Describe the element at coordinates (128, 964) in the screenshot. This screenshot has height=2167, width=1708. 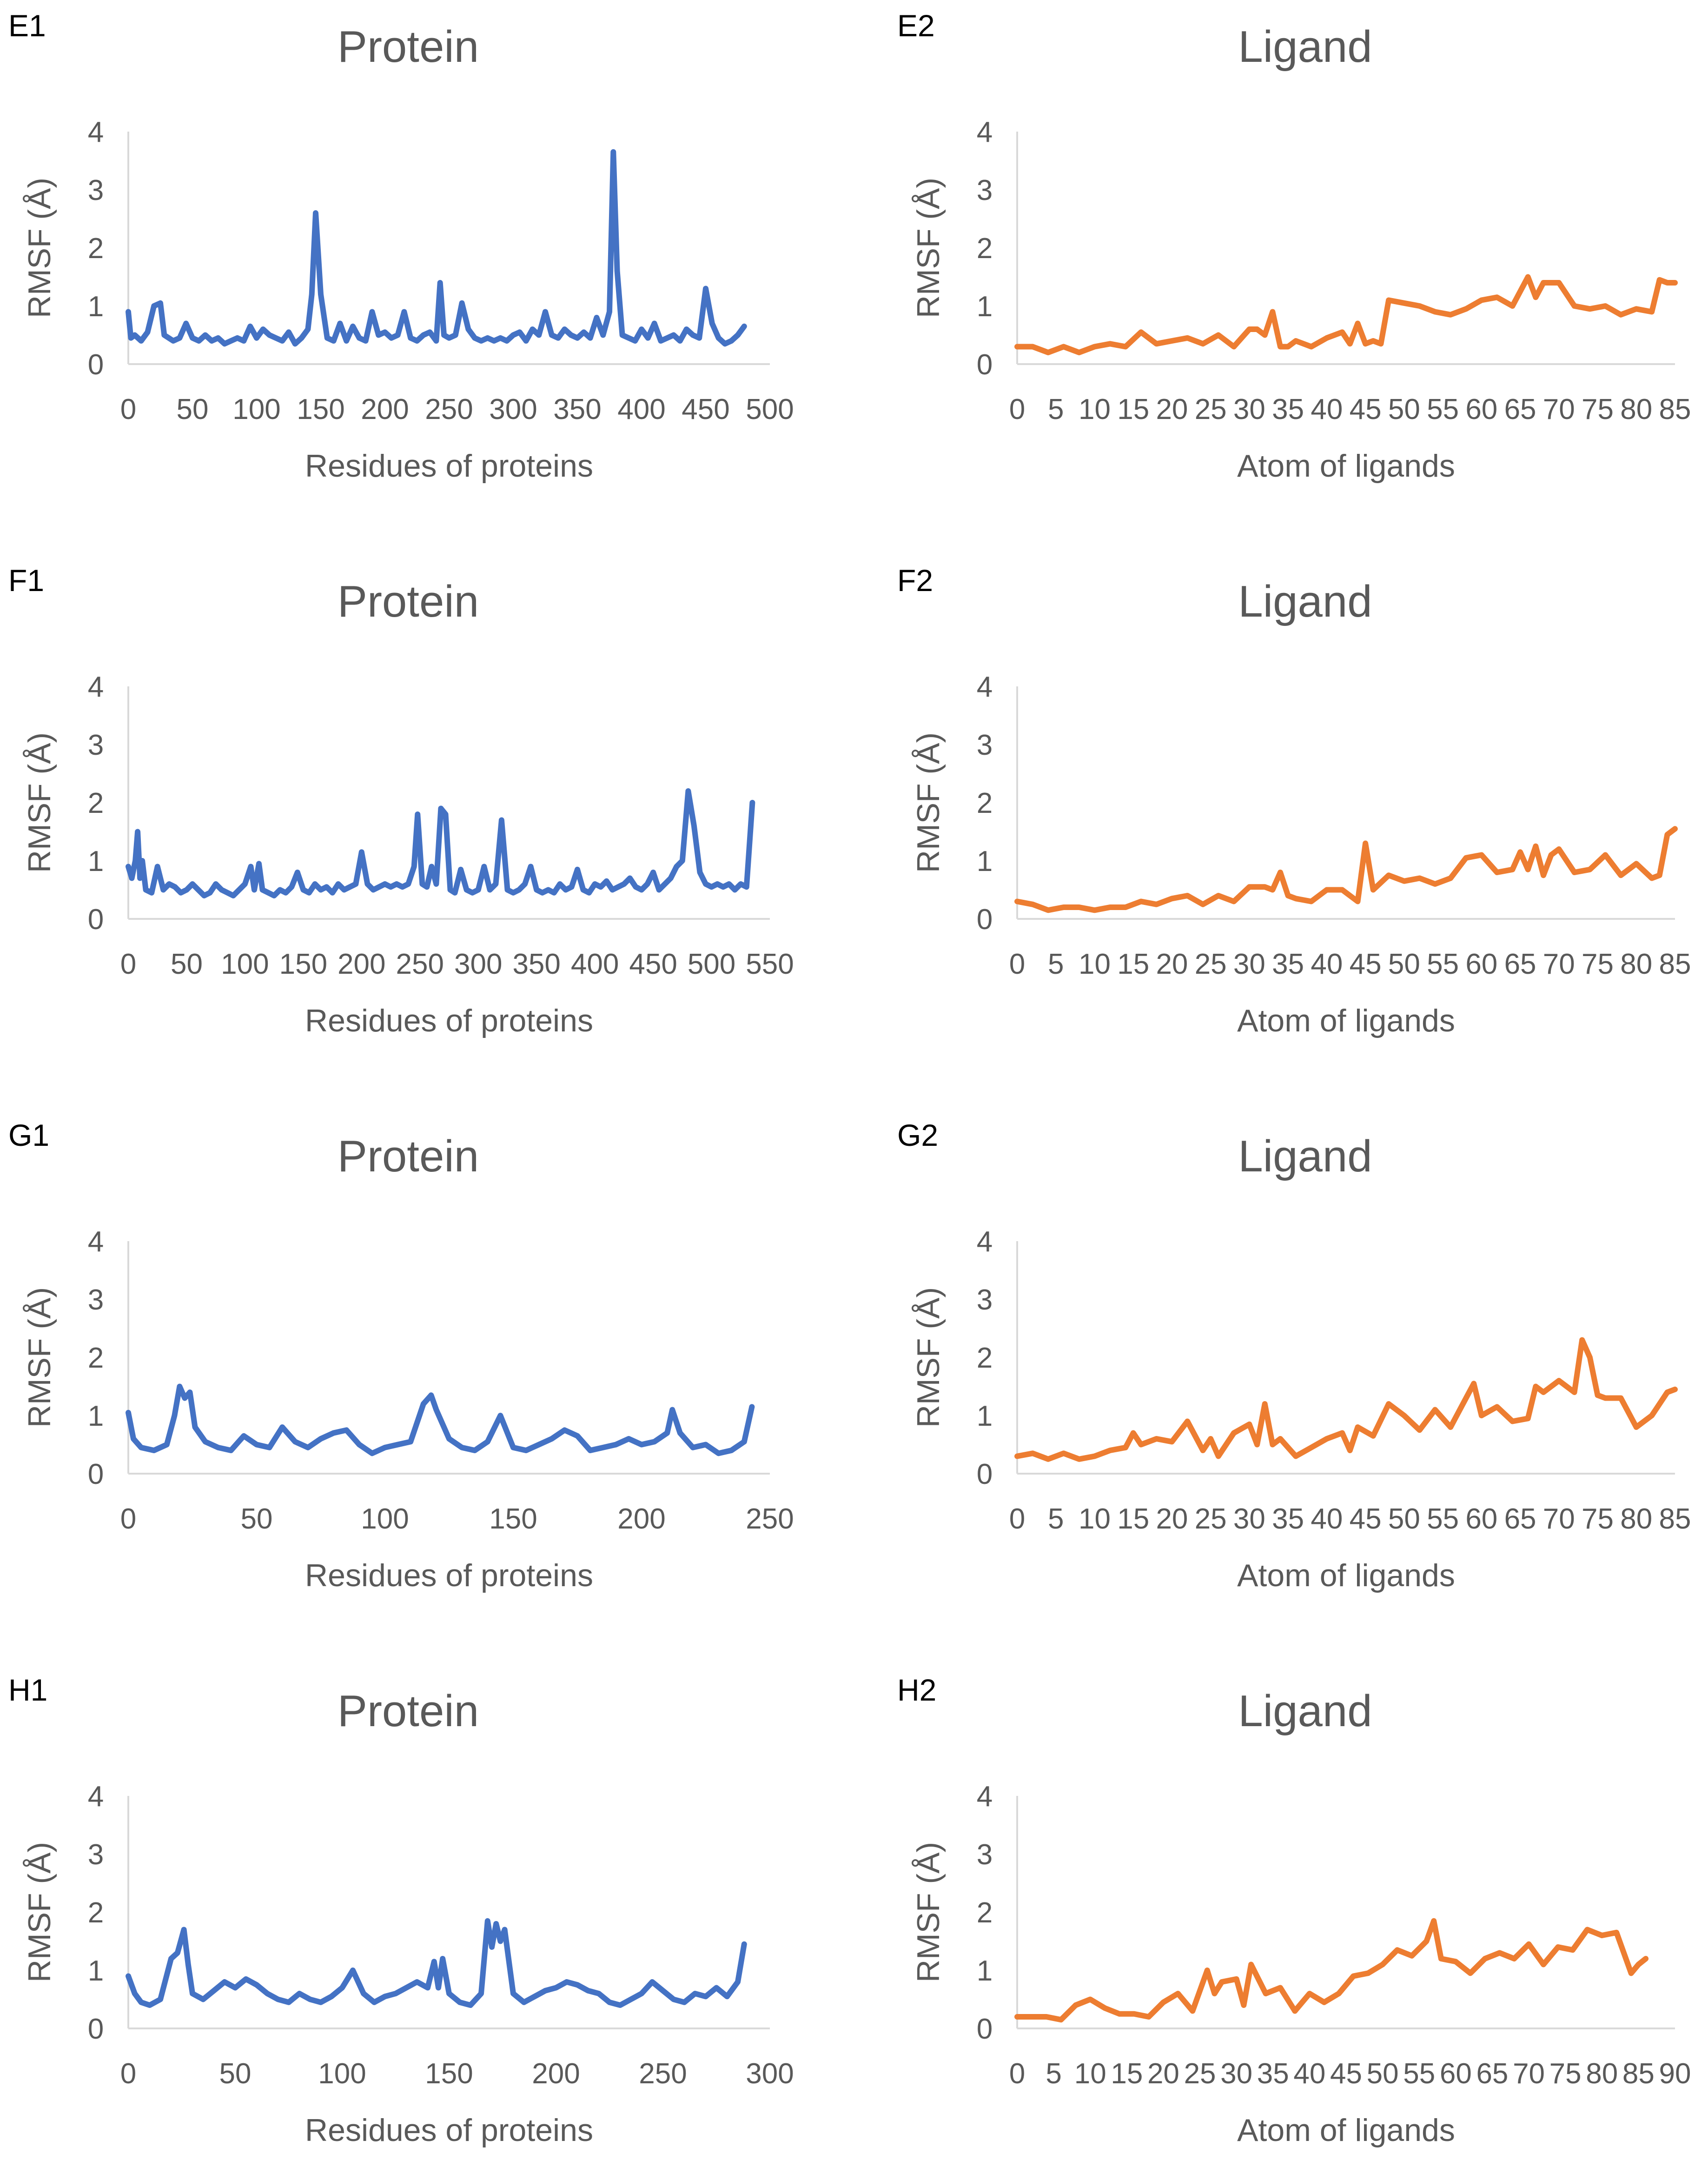
I see `f1-x-tick-label: 0` at that location.